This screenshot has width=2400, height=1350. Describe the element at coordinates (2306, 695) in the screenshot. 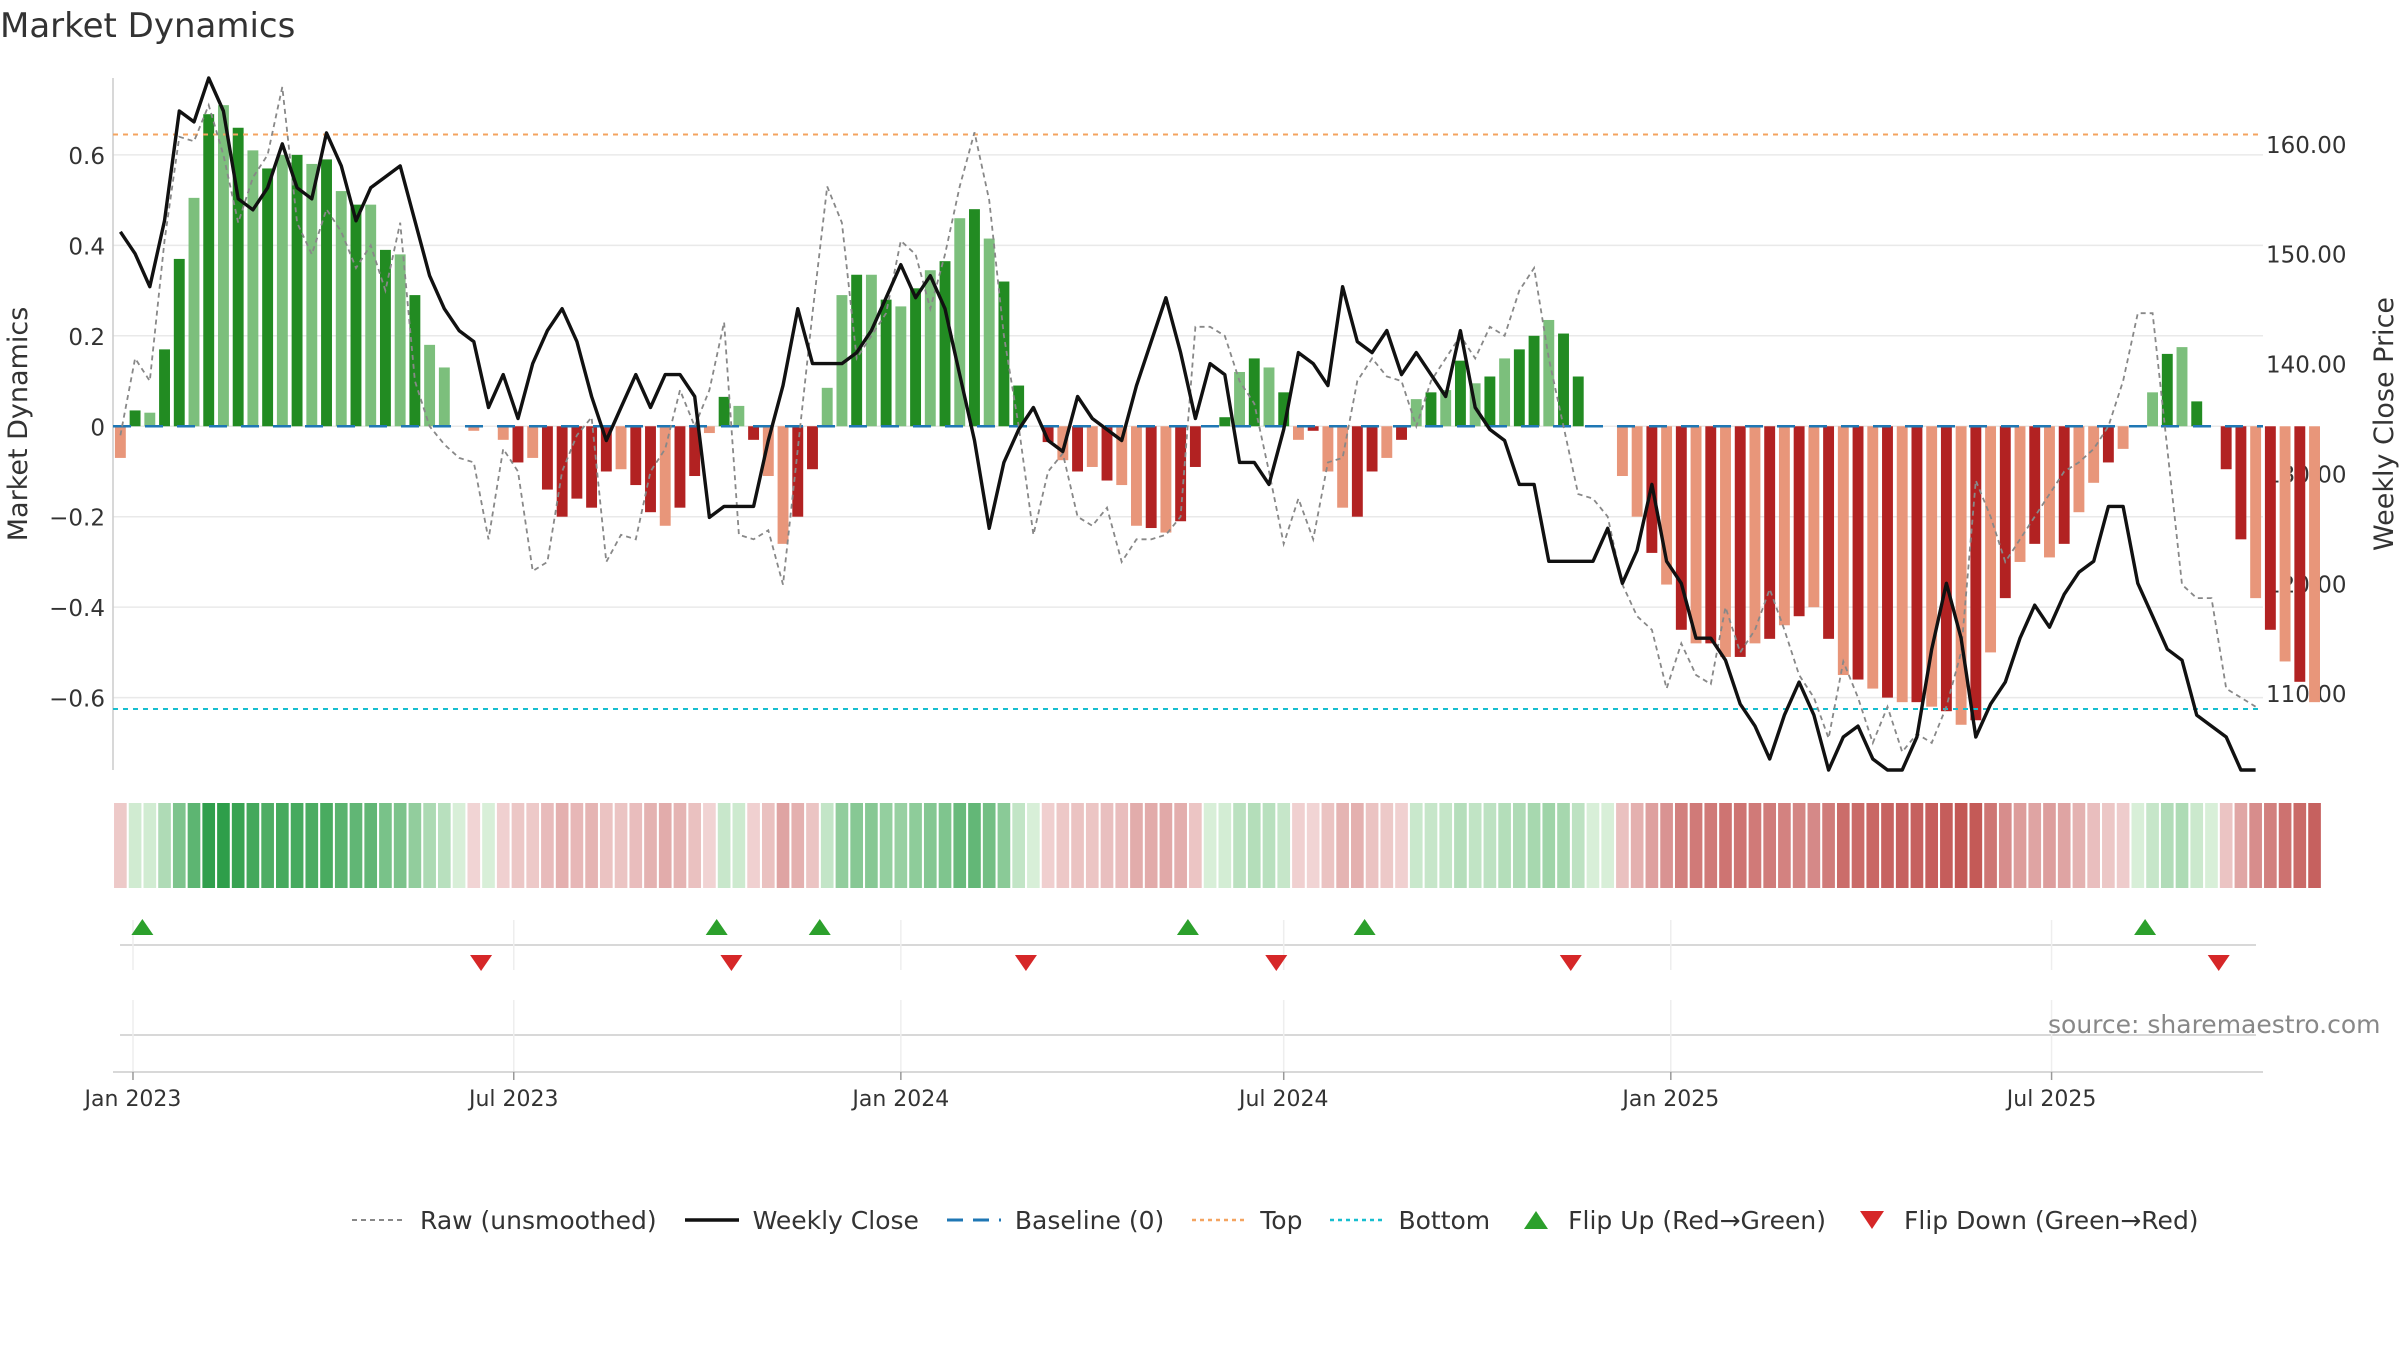

I see `y2-tick-label: 110.00` at that location.